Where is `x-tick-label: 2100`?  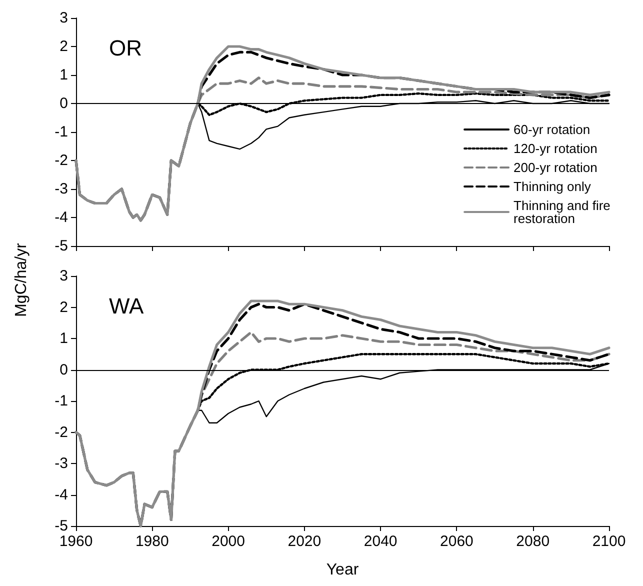 x-tick-label: 2100 is located at coordinates (609, 541).